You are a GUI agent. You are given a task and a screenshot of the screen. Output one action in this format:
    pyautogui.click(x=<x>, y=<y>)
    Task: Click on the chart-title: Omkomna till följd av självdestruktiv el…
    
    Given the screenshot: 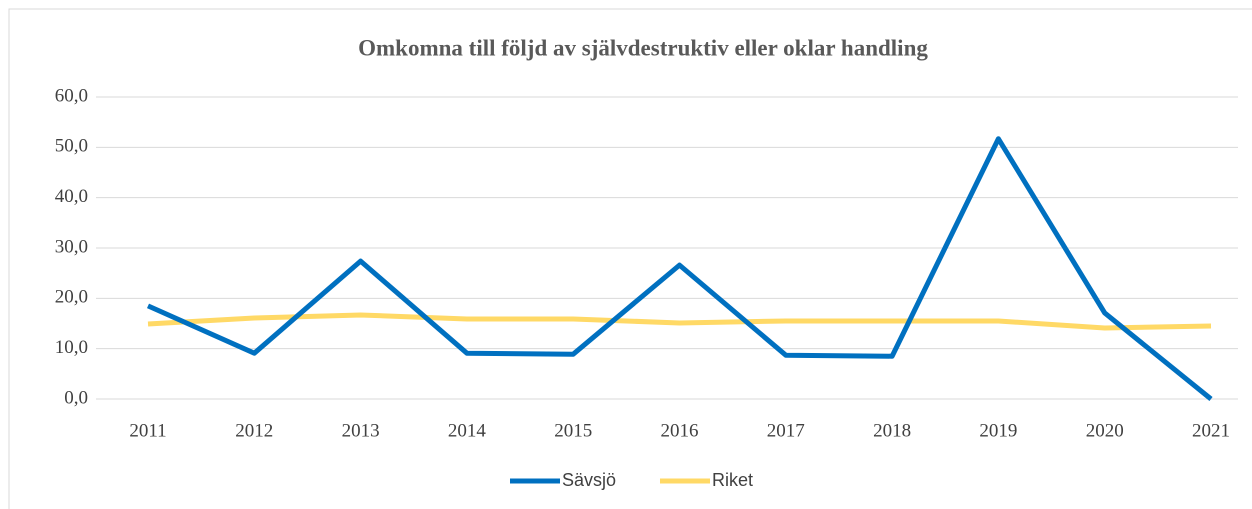 What is the action you would take?
    pyautogui.click(x=643, y=47)
    